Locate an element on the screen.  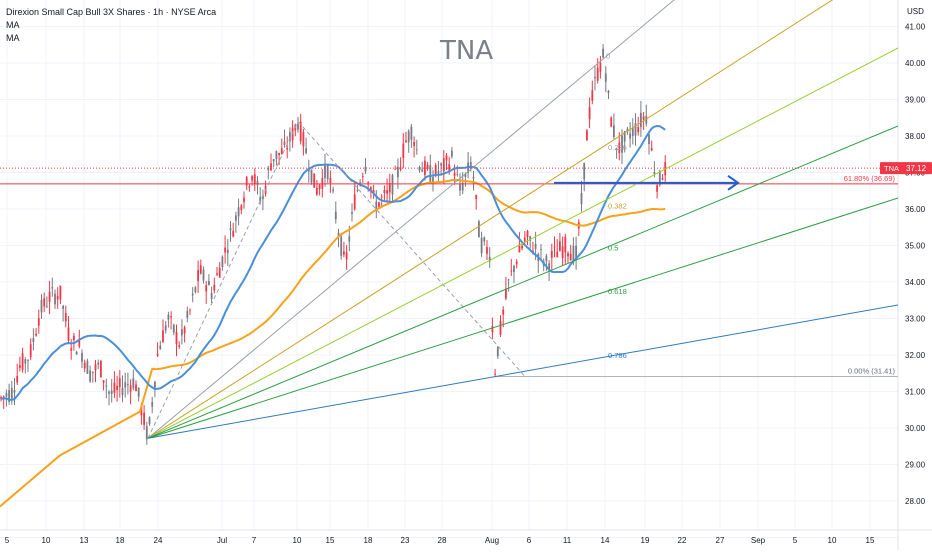
time-tick-label: 10 is located at coordinates (297, 540).